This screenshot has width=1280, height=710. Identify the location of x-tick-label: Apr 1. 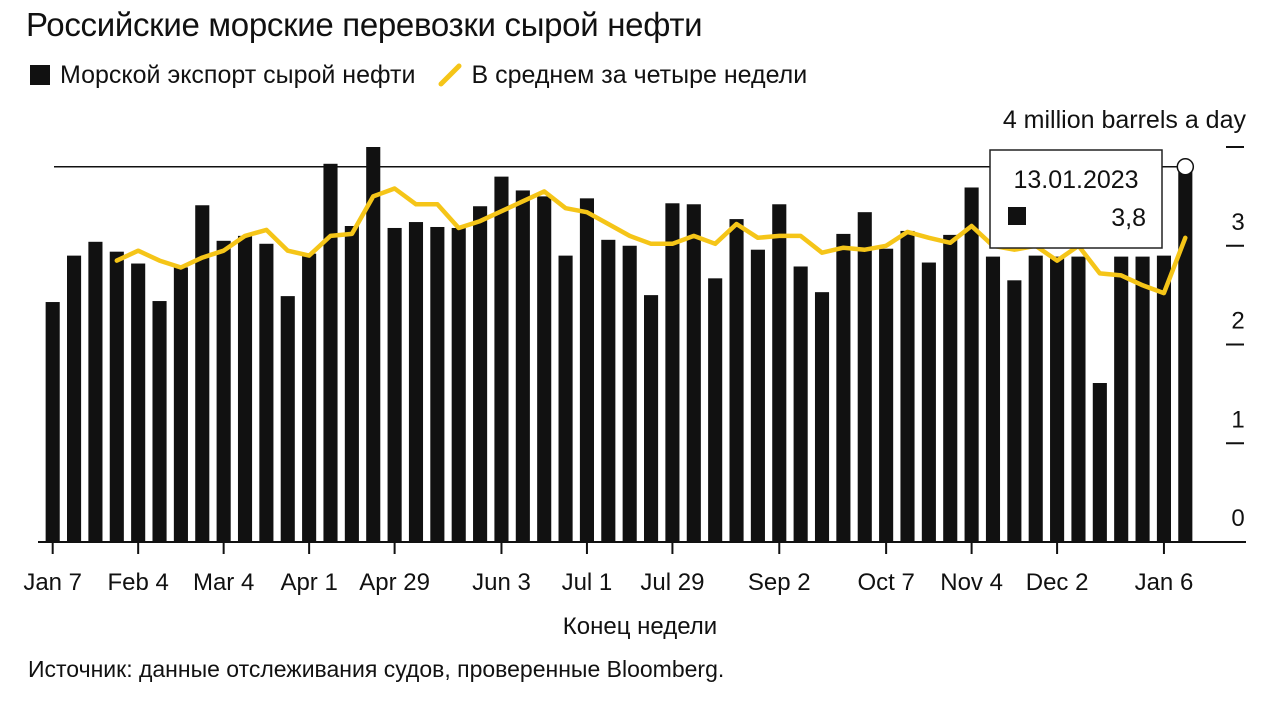
(308, 582).